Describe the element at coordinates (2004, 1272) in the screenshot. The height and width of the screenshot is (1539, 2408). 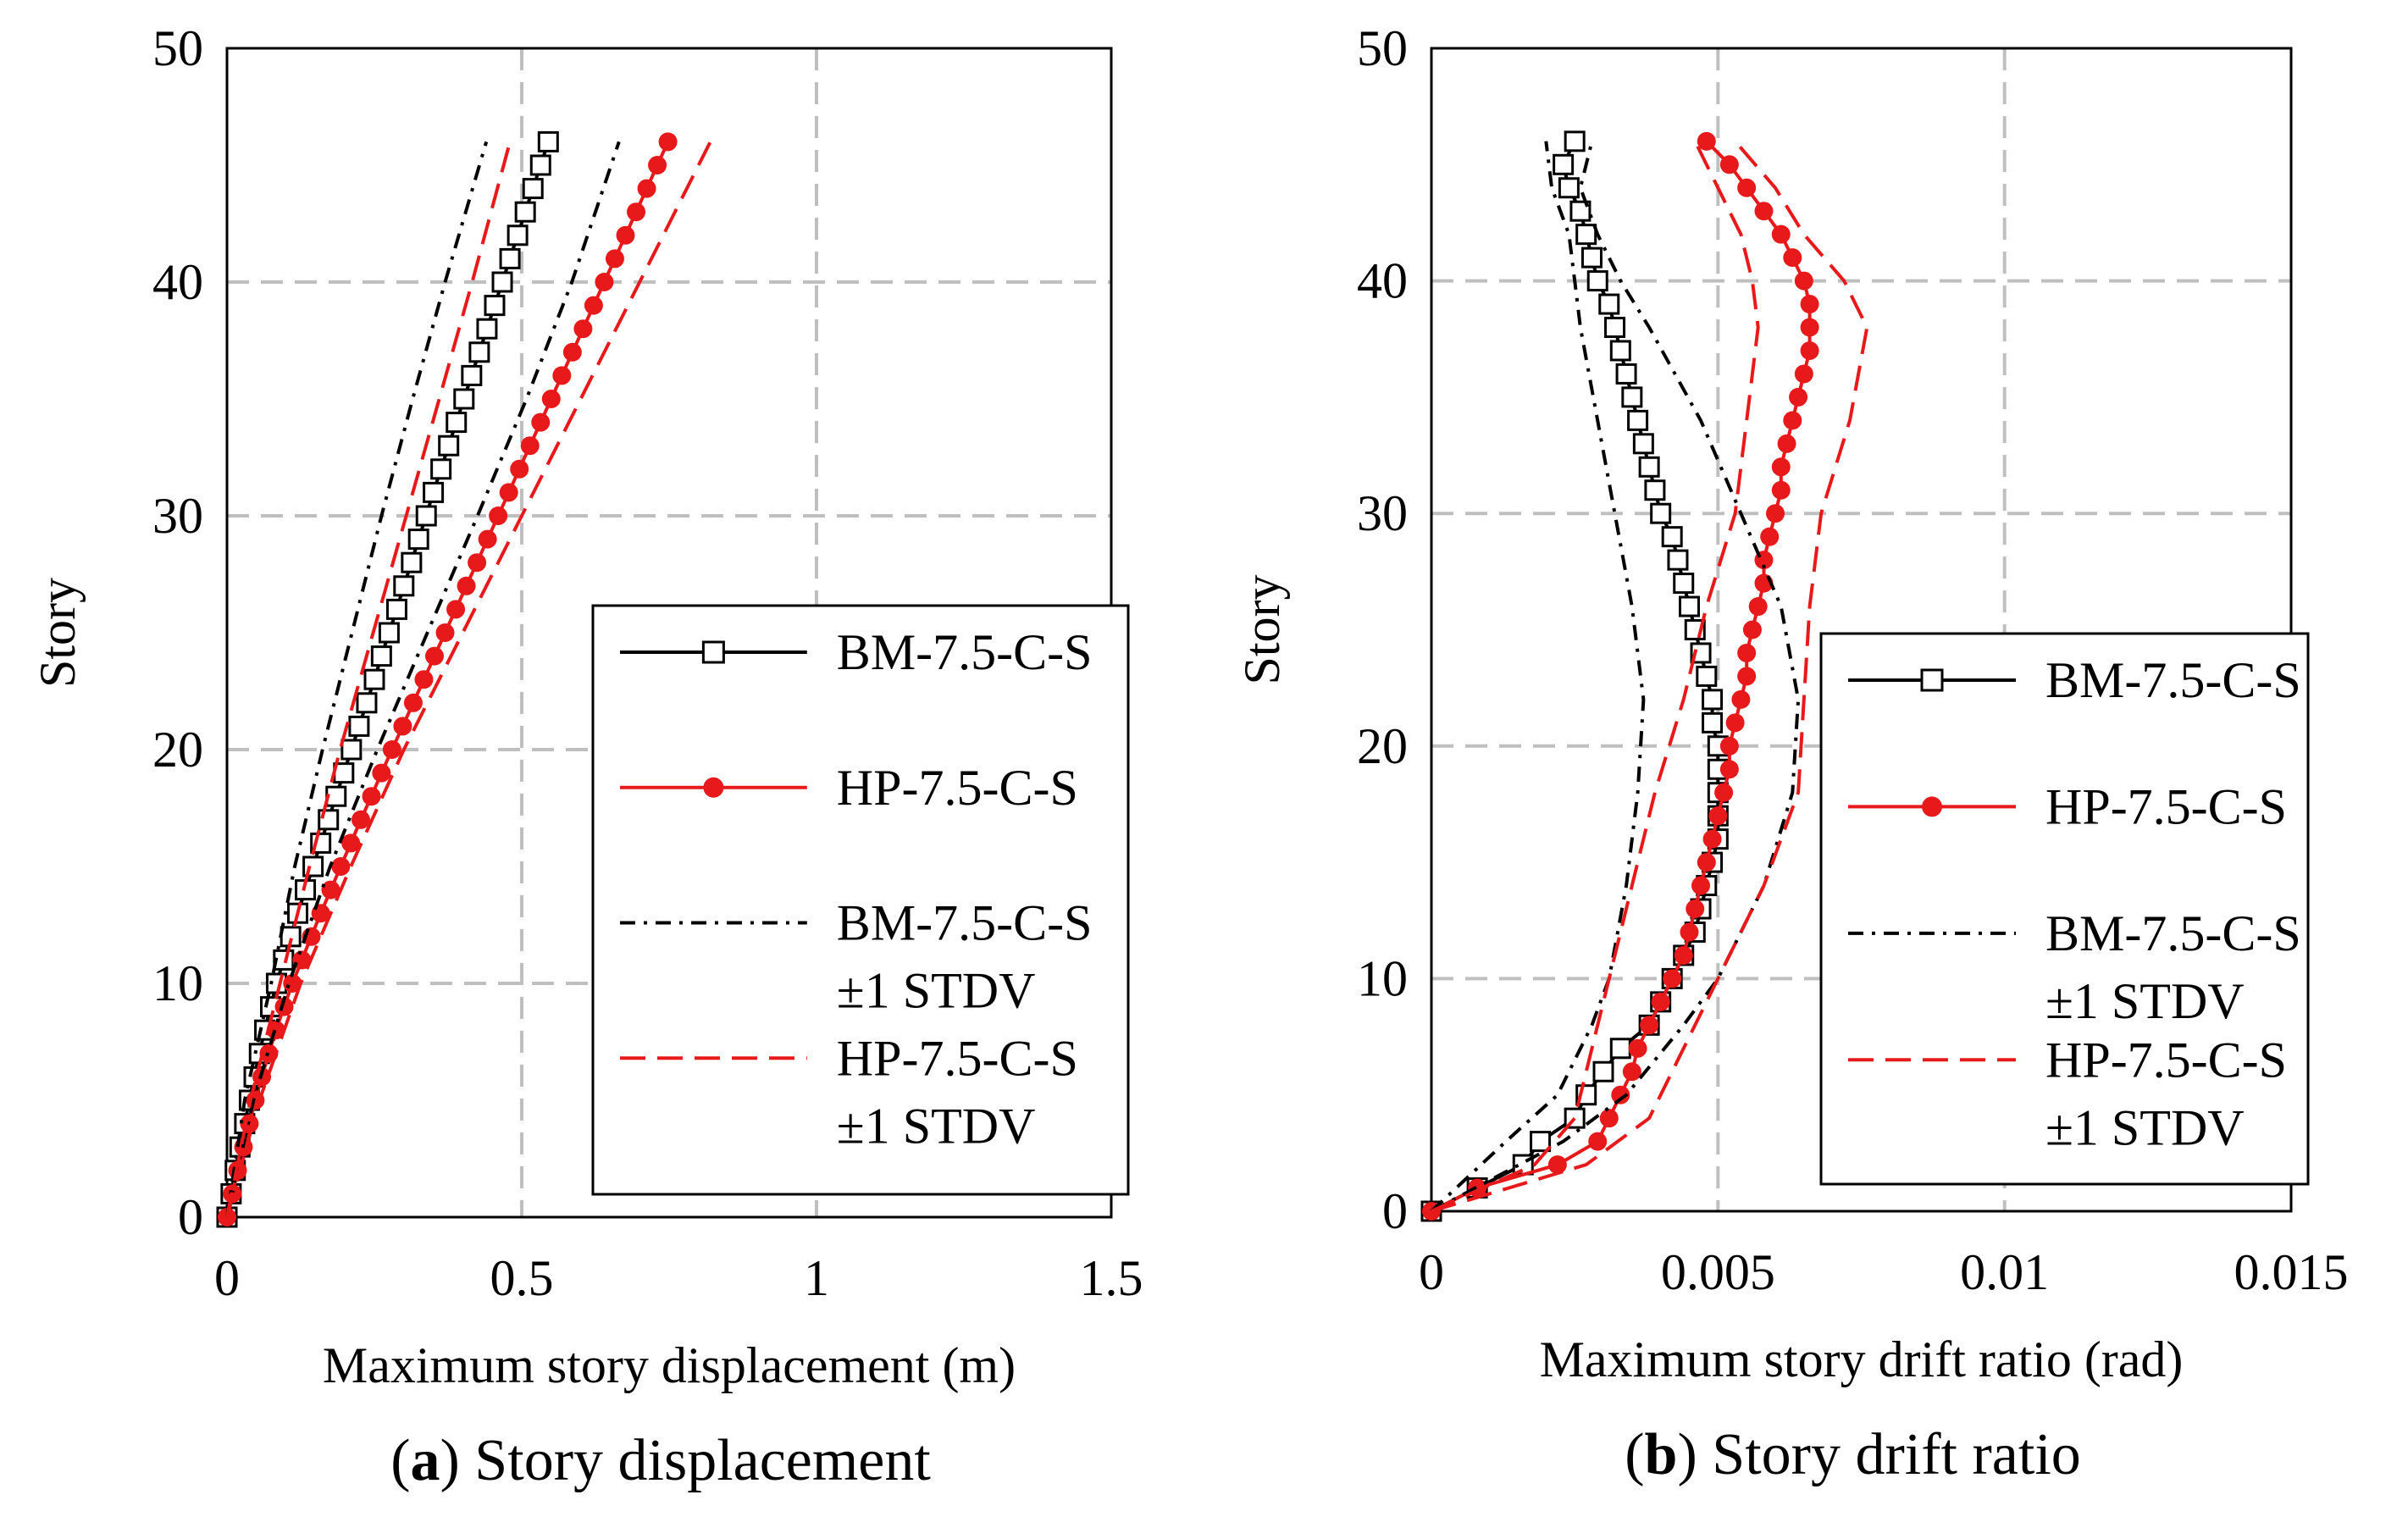
I see `x-tick-label: 0.01` at that location.